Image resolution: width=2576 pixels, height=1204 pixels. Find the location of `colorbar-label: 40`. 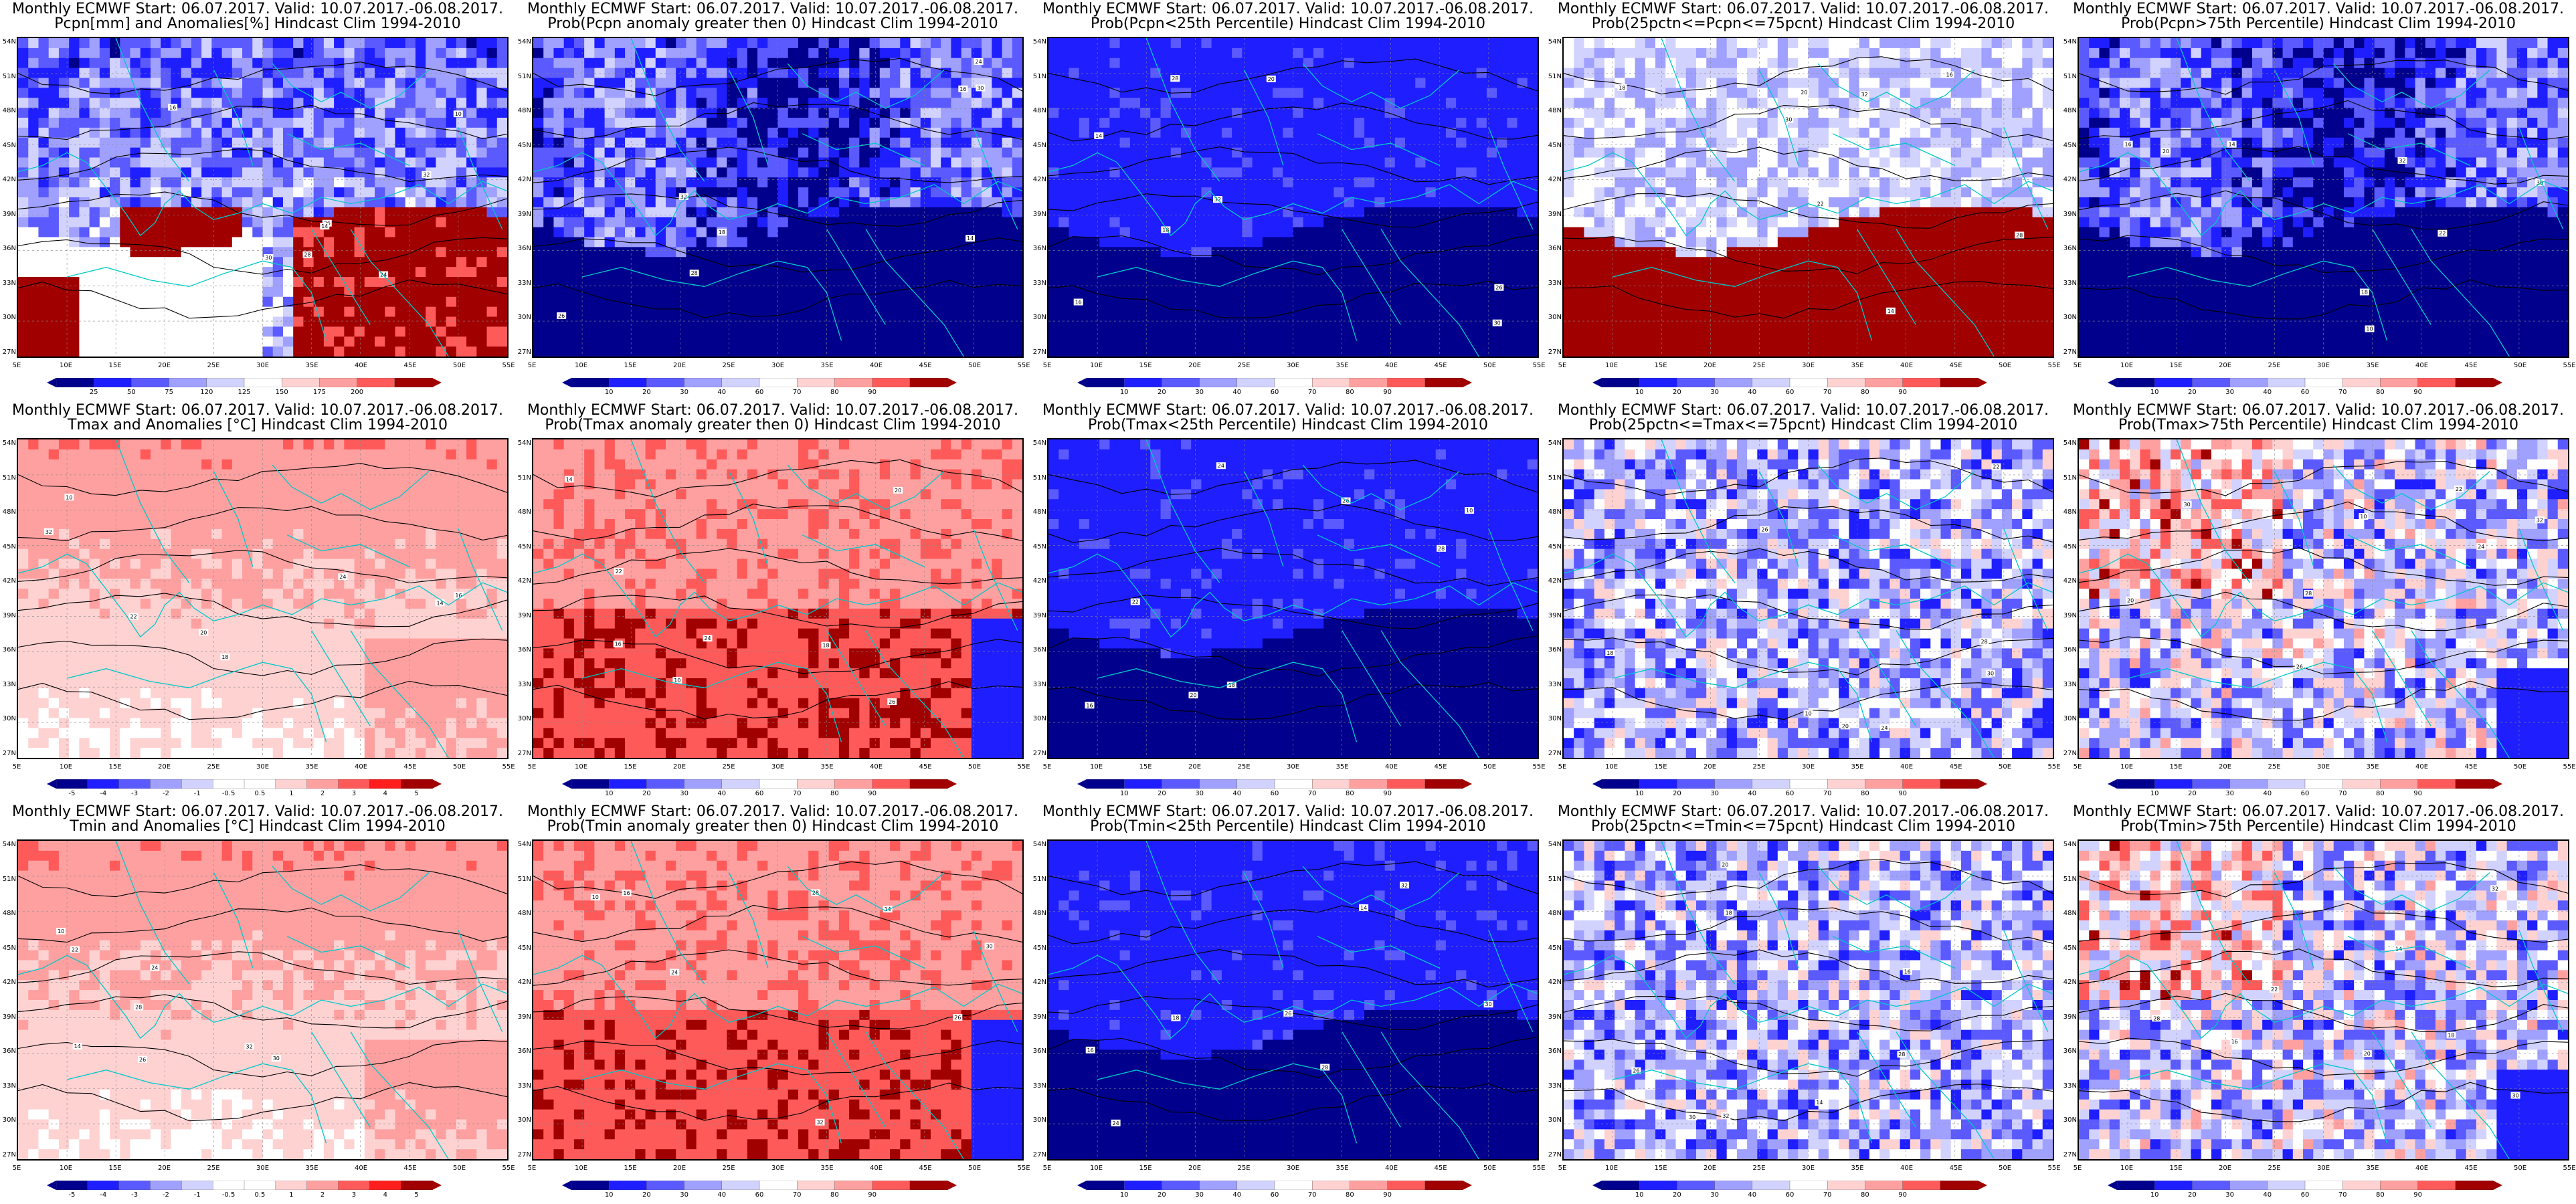

colorbar-label: 40 is located at coordinates (722, 392).